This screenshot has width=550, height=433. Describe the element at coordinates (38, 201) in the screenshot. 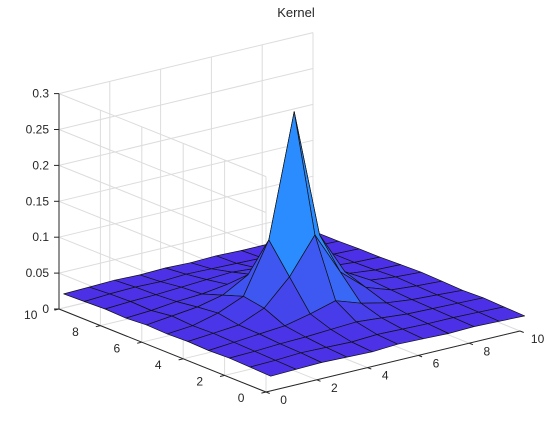

I see `z-tick-label: 0.15` at that location.